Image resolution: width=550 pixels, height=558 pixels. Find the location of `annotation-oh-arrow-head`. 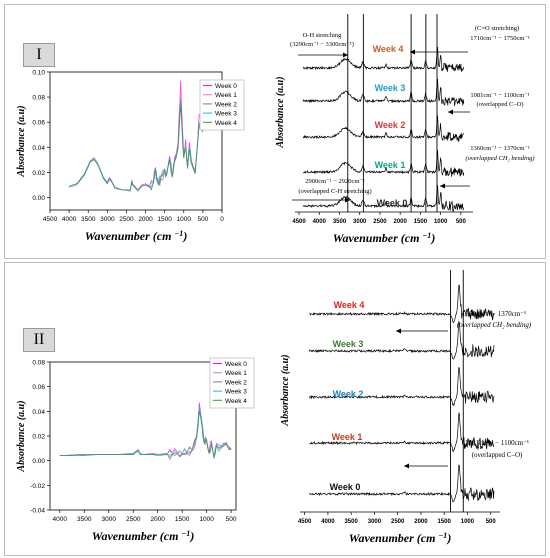

annotation-oh-arrow-head is located at coordinates (345, 55).